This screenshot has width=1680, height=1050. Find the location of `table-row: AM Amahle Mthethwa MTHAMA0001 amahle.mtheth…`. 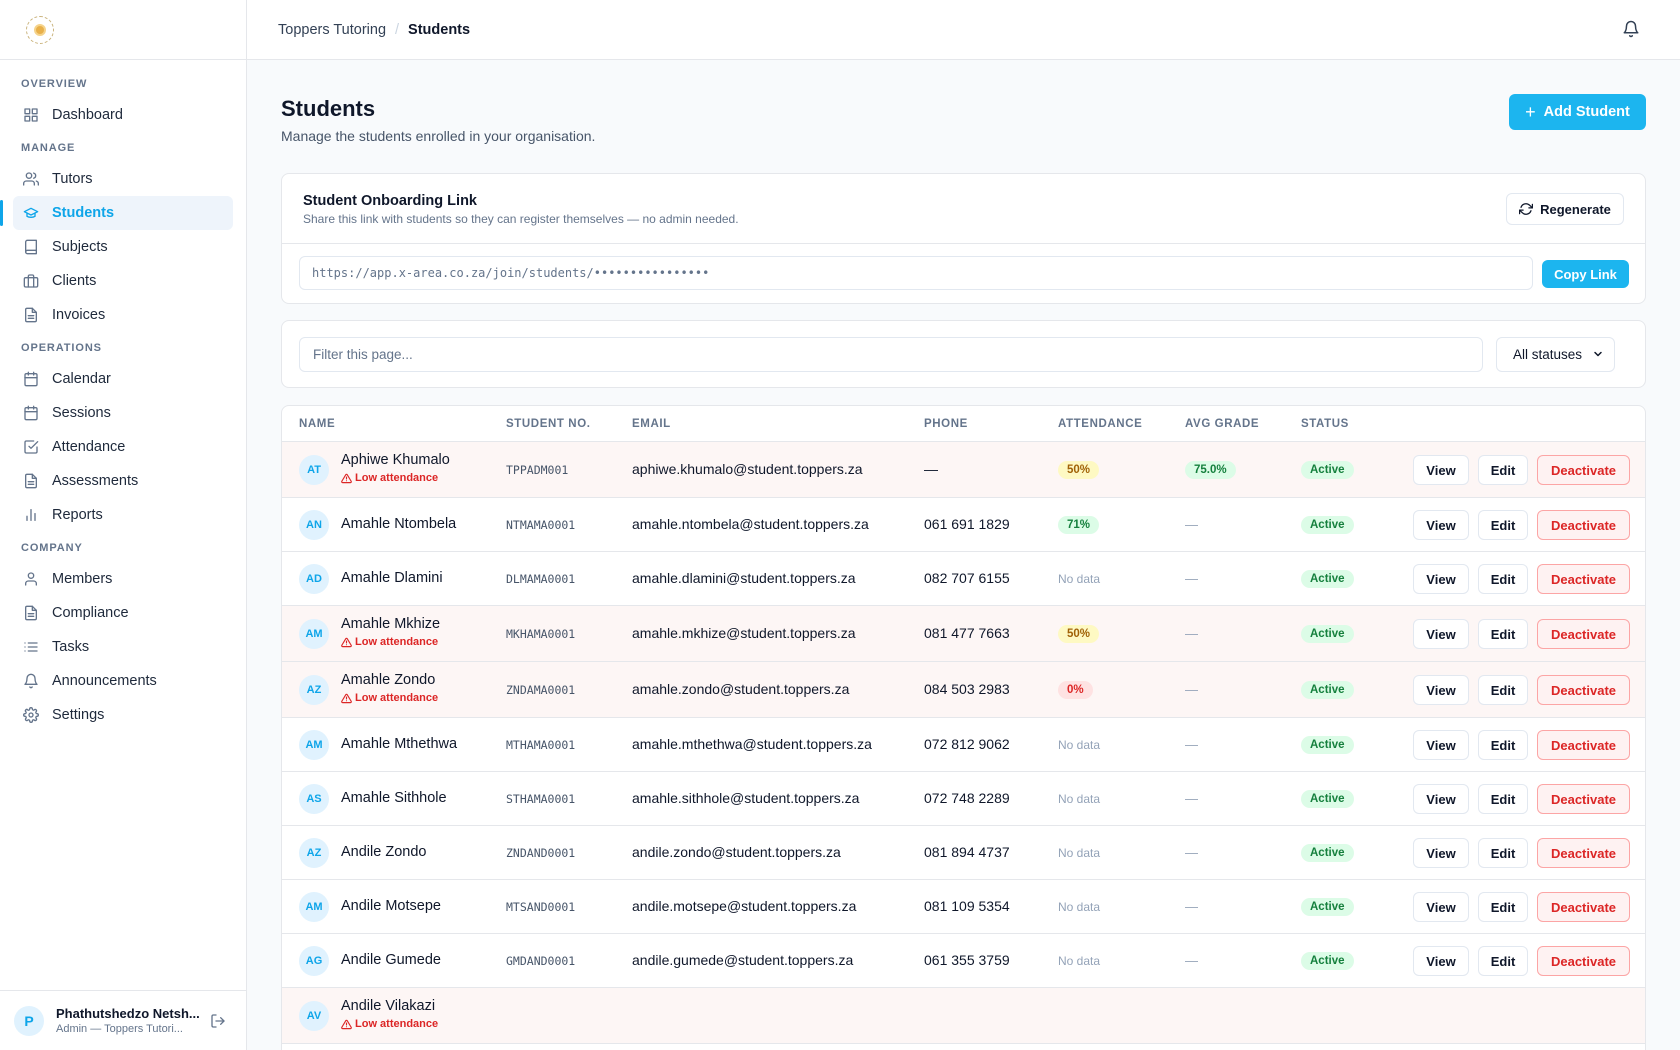

table-row: AM Amahle Mthethwa MTHAMA0001 amahle.mtheth… is located at coordinates (963, 745).